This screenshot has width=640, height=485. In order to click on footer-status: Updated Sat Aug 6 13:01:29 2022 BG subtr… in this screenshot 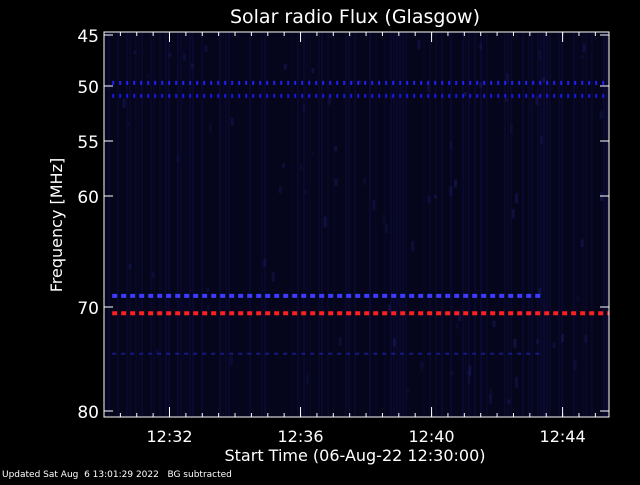, I will do `click(117, 475)`.